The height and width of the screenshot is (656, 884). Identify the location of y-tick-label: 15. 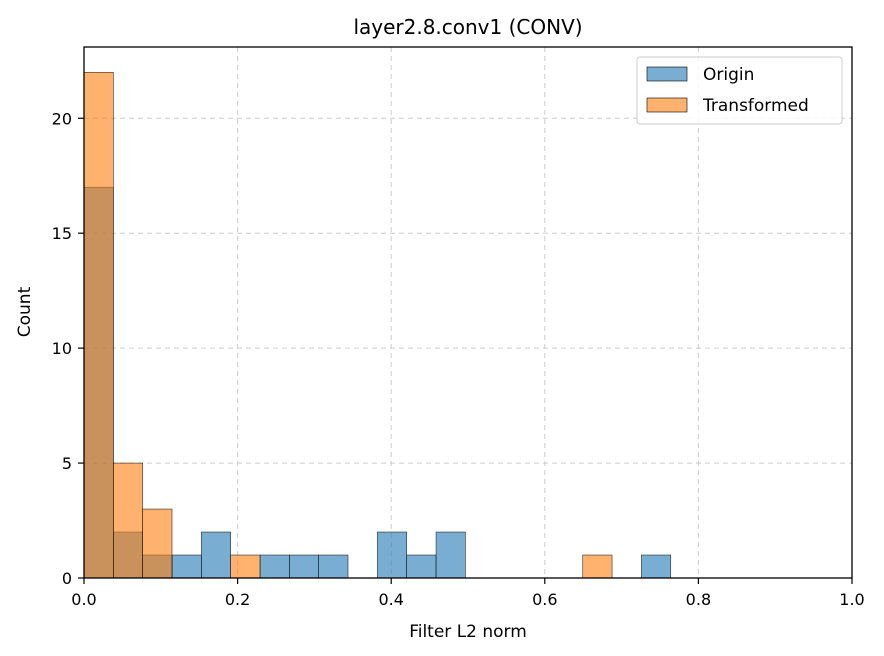
(62, 233).